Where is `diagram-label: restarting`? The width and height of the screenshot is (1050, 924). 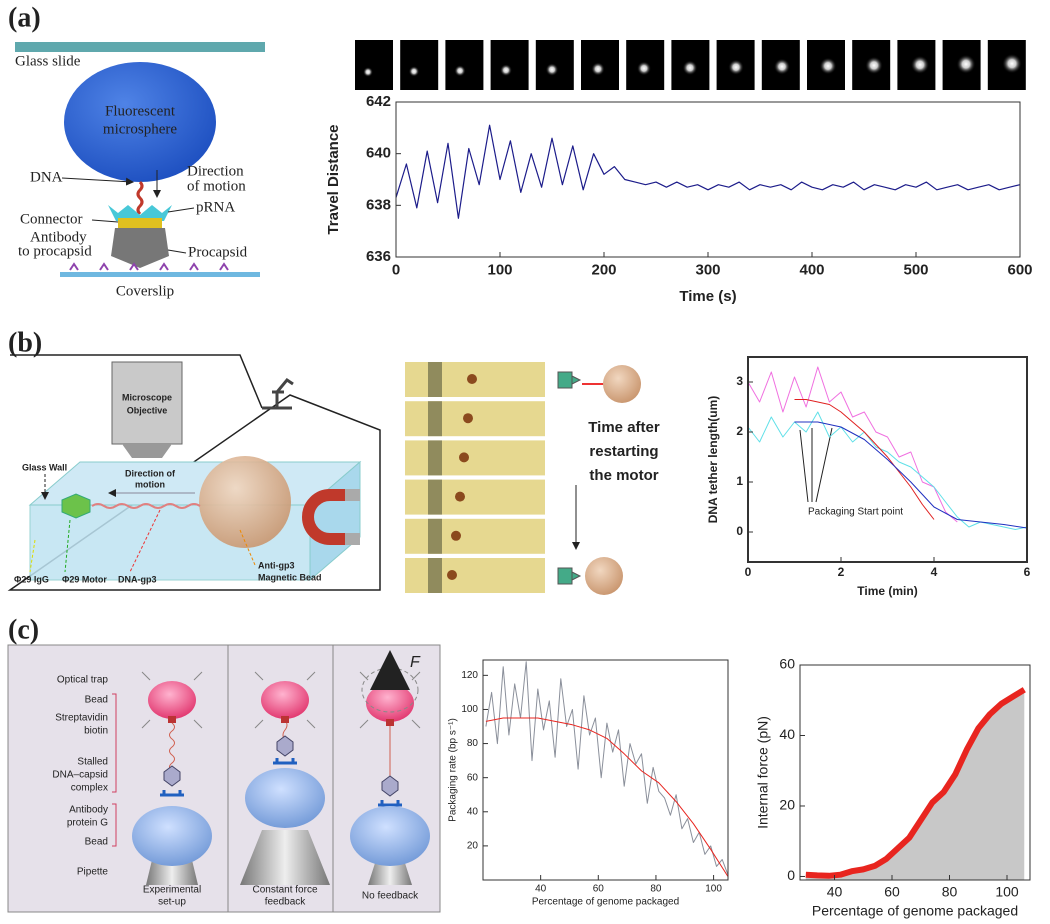
diagram-label: restarting is located at coordinates (623, 451).